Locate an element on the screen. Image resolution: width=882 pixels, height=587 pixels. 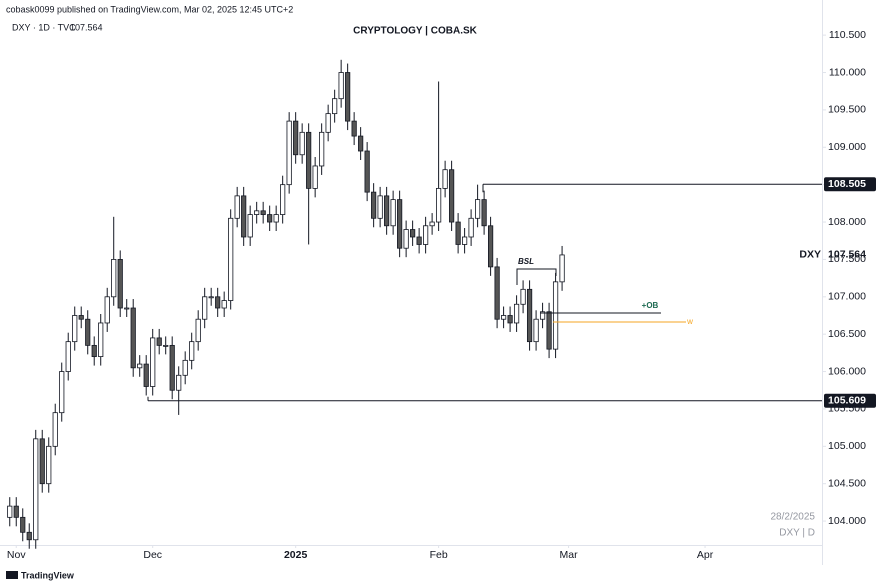
x-tick-label: Mar is located at coordinates (569, 555).